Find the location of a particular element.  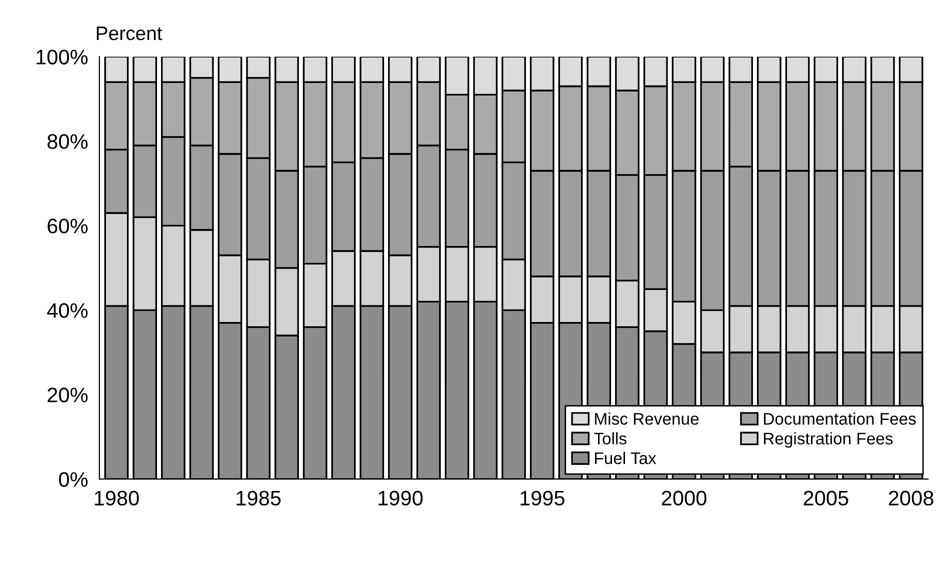

x-tick-label: 1985 is located at coordinates (258, 498).